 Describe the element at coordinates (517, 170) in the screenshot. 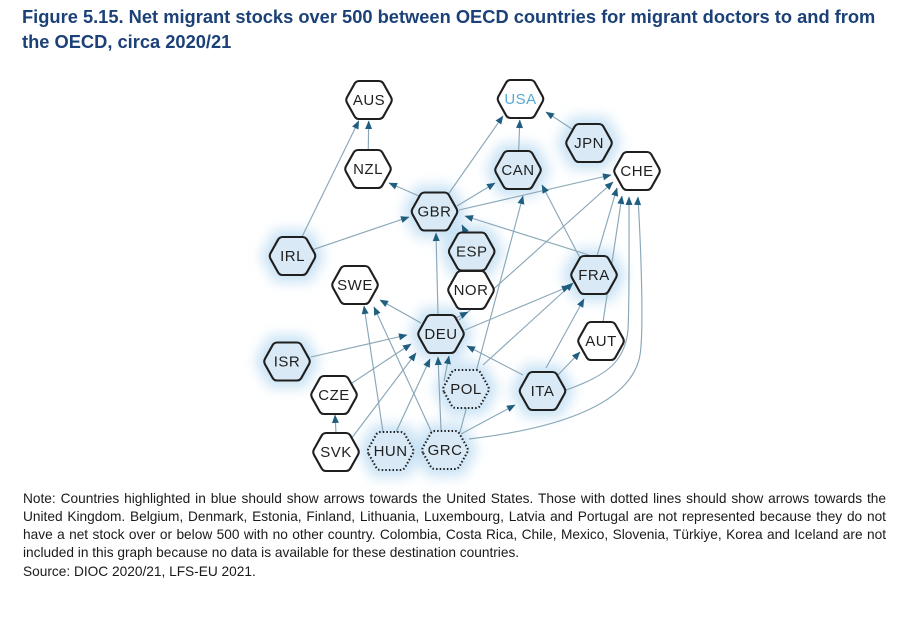

I see `svg-text: CAN` at that location.